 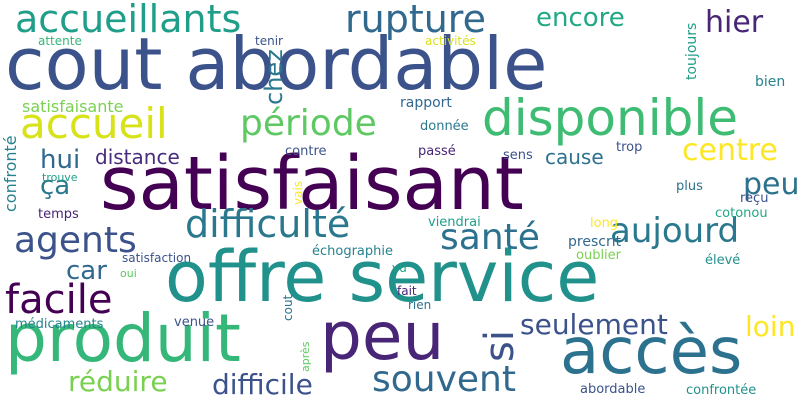 I want to click on word-activites: activités, so click(x=450, y=41).